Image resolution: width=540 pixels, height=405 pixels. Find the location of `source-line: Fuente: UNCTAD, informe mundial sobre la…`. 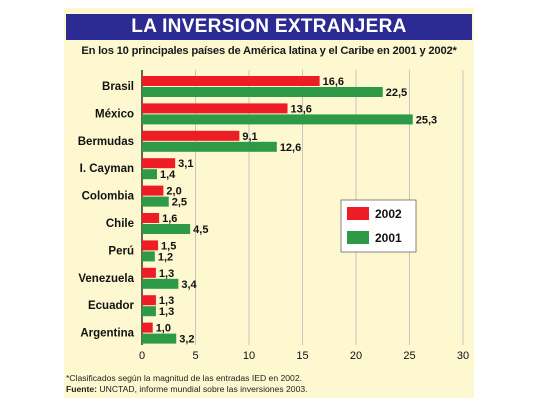

source-line: Fuente: UNCTAD, informe mundial sobre la… is located at coordinates (269, 389).